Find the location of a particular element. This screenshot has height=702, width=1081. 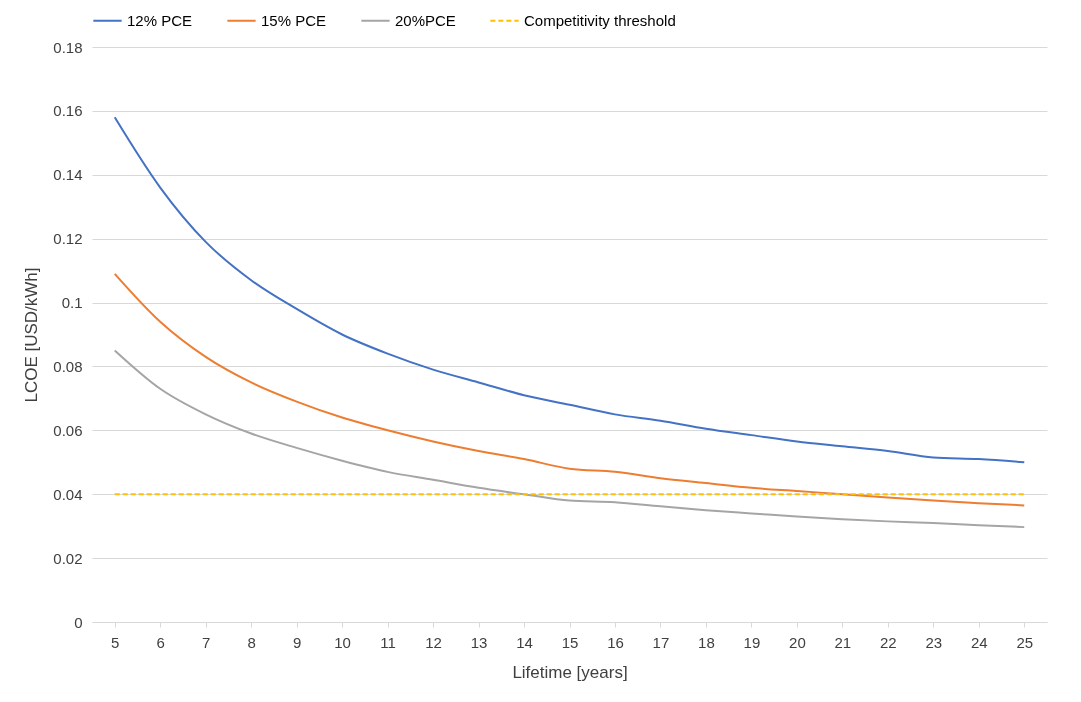

y-tick-label: 0.02 is located at coordinates (68, 558).